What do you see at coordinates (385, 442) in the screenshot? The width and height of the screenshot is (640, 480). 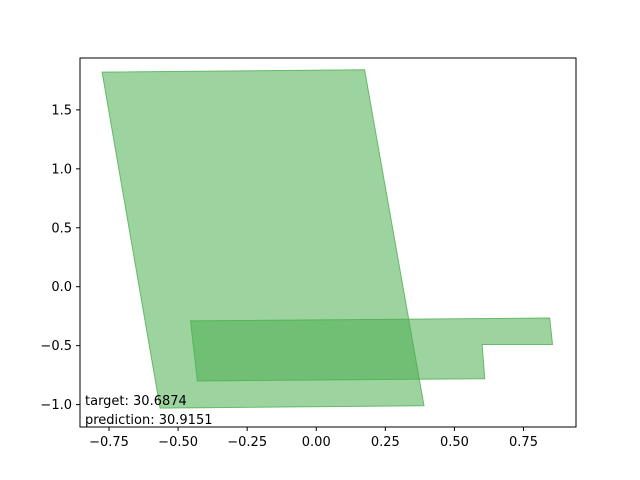 I see `x-tick-label: 0.25` at bounding box center [385, 442].